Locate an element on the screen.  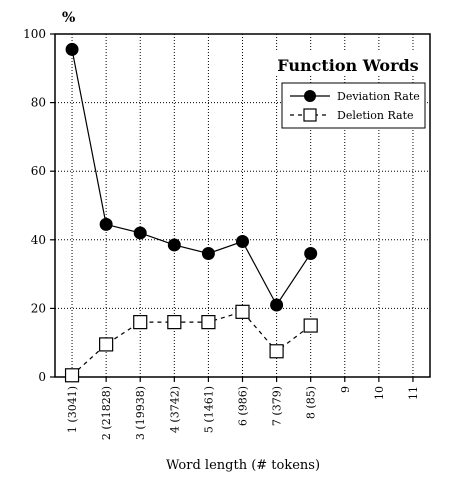
y-axis-ticks: 0 20 40 60 80 100 is located at coordinates (39, 205).